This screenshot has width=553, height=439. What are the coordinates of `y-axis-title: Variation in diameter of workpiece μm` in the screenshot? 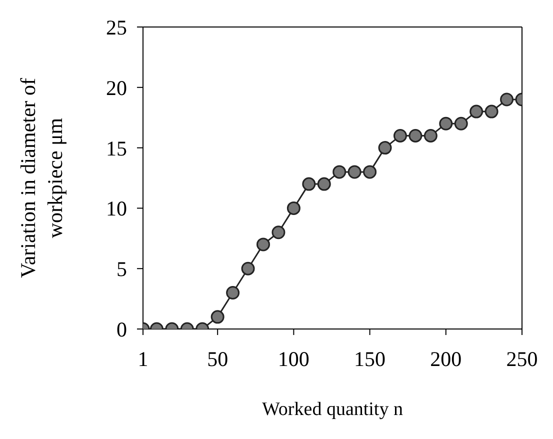 It's located at (41, 178).